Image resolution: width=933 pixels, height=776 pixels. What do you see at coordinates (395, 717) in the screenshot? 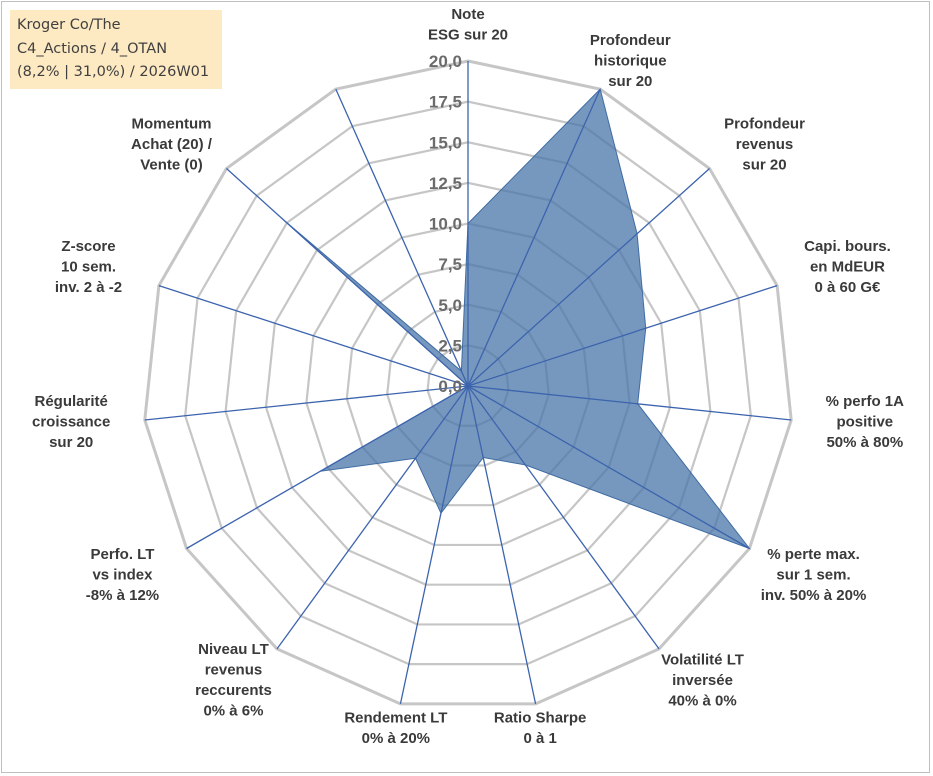
I see `axis-label-line: Rendement LT` at bounding box center [395, 717].